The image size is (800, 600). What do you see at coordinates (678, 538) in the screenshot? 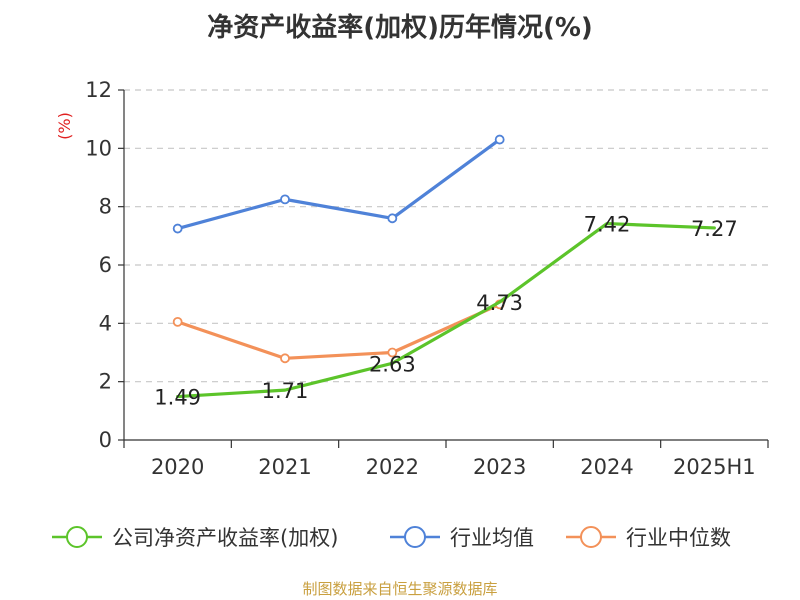
I see `legend-label: 行业中位数` at bounding box center [678, 538].